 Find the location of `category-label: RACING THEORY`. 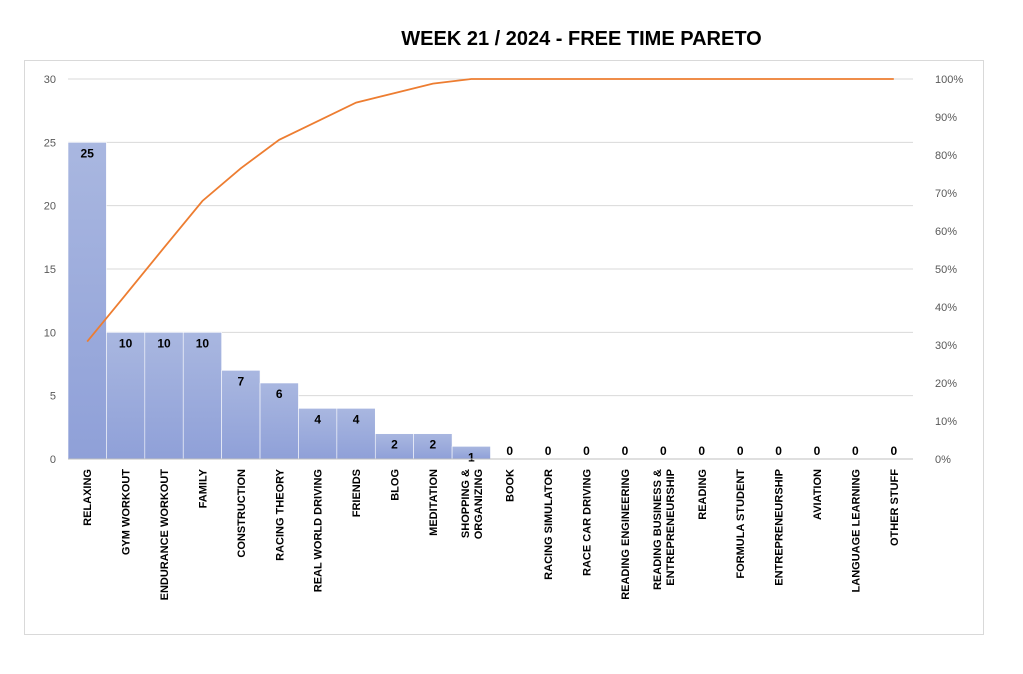

category-label: RACING THEORY is located at coordinates (280, 514).